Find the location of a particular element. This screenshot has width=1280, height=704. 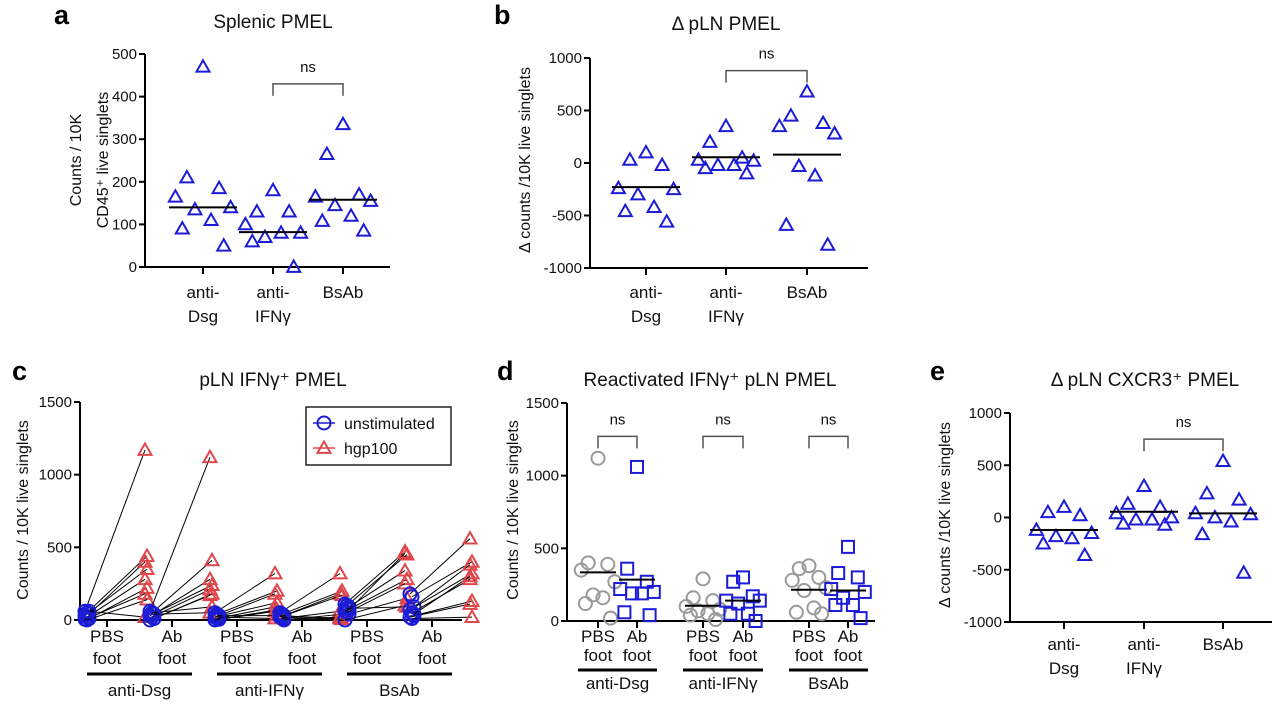

y-axis-label: Δ counts /10K live singlets is located at coordinates (945, 515).